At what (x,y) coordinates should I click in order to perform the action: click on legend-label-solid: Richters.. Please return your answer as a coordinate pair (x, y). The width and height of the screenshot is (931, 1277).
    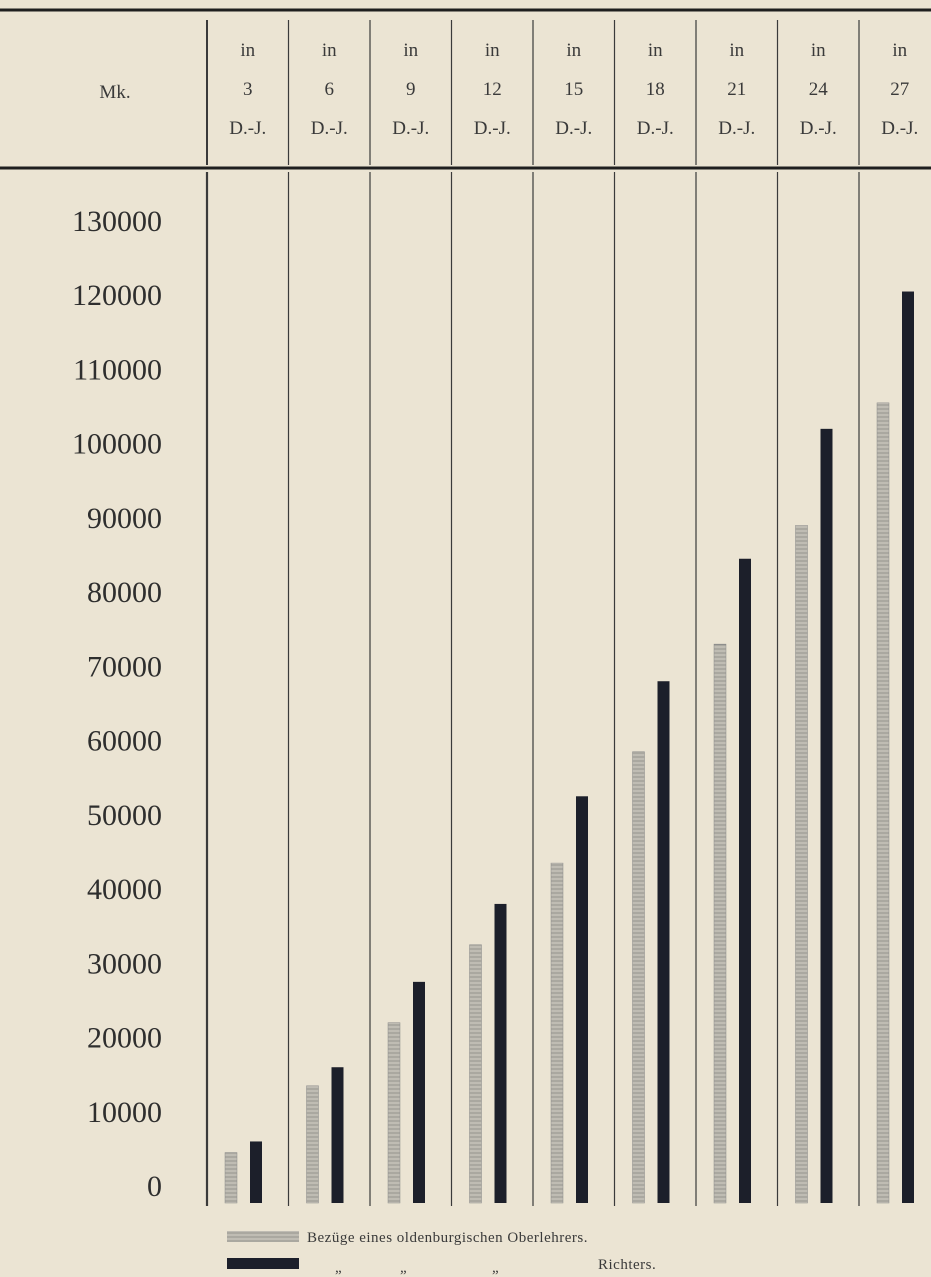
    Looking at the image, I should click on (627, 1265).